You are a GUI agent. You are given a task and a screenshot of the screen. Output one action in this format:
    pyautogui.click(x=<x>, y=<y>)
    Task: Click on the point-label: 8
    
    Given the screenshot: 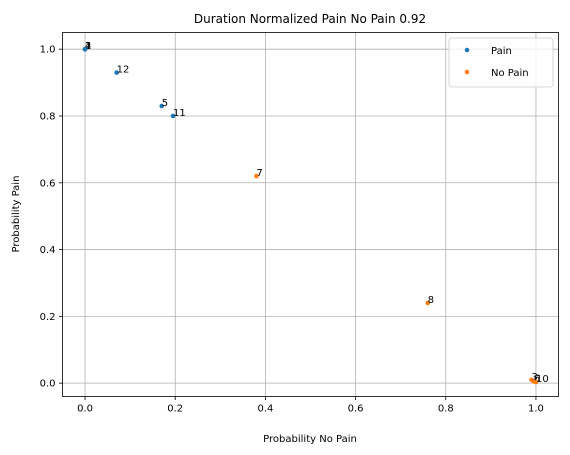 What is the action you would take?
    pyautogui.click(x=431, y=300)
    